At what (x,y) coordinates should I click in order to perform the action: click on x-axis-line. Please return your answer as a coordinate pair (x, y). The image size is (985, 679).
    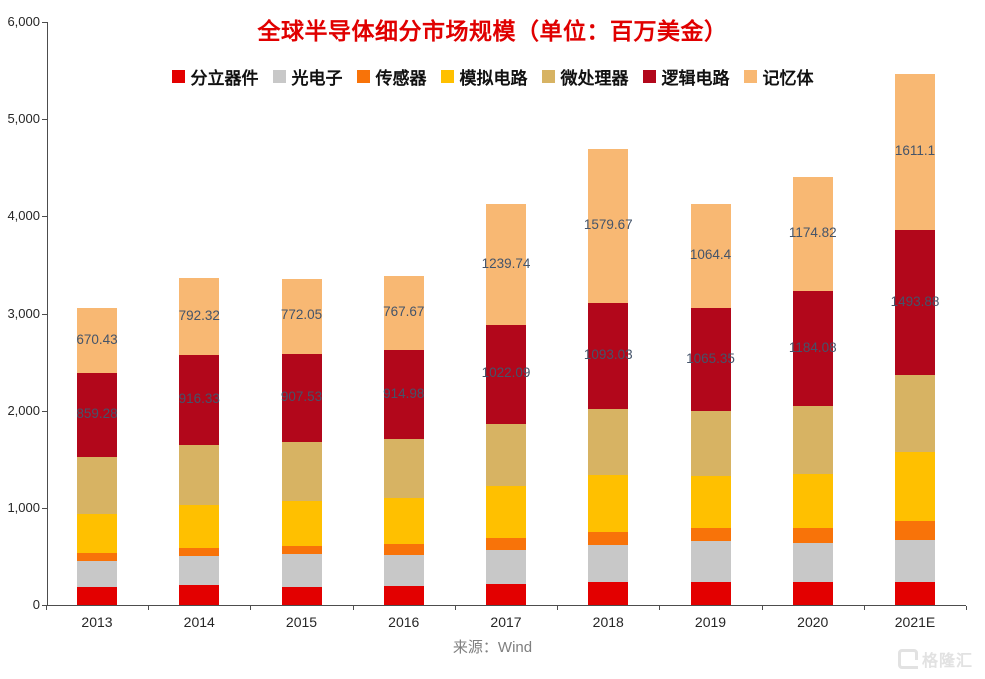
    Looking at the image, I should click on (506, 605).